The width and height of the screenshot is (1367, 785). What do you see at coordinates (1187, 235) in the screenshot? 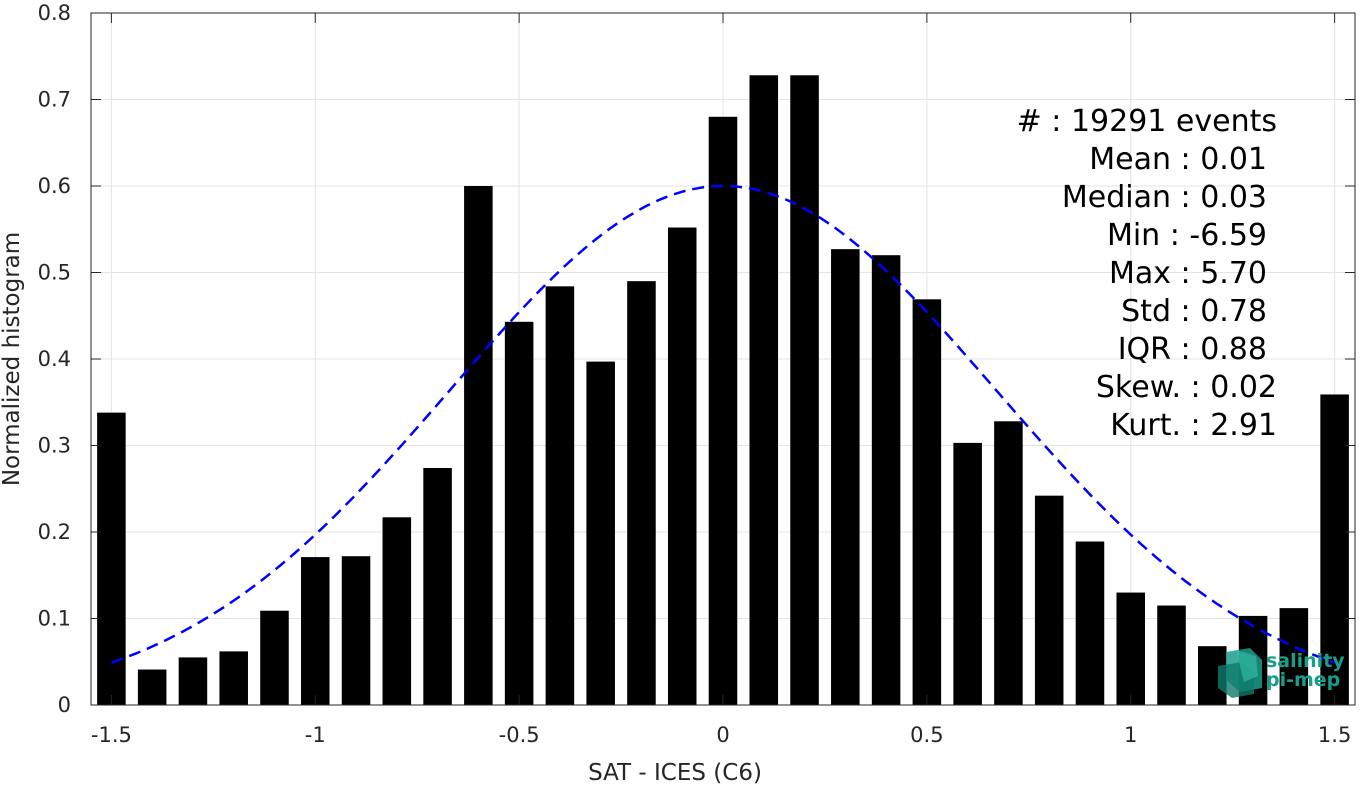
I see `stats-line: Min : -6.59` at bounding box center [1187, 235].